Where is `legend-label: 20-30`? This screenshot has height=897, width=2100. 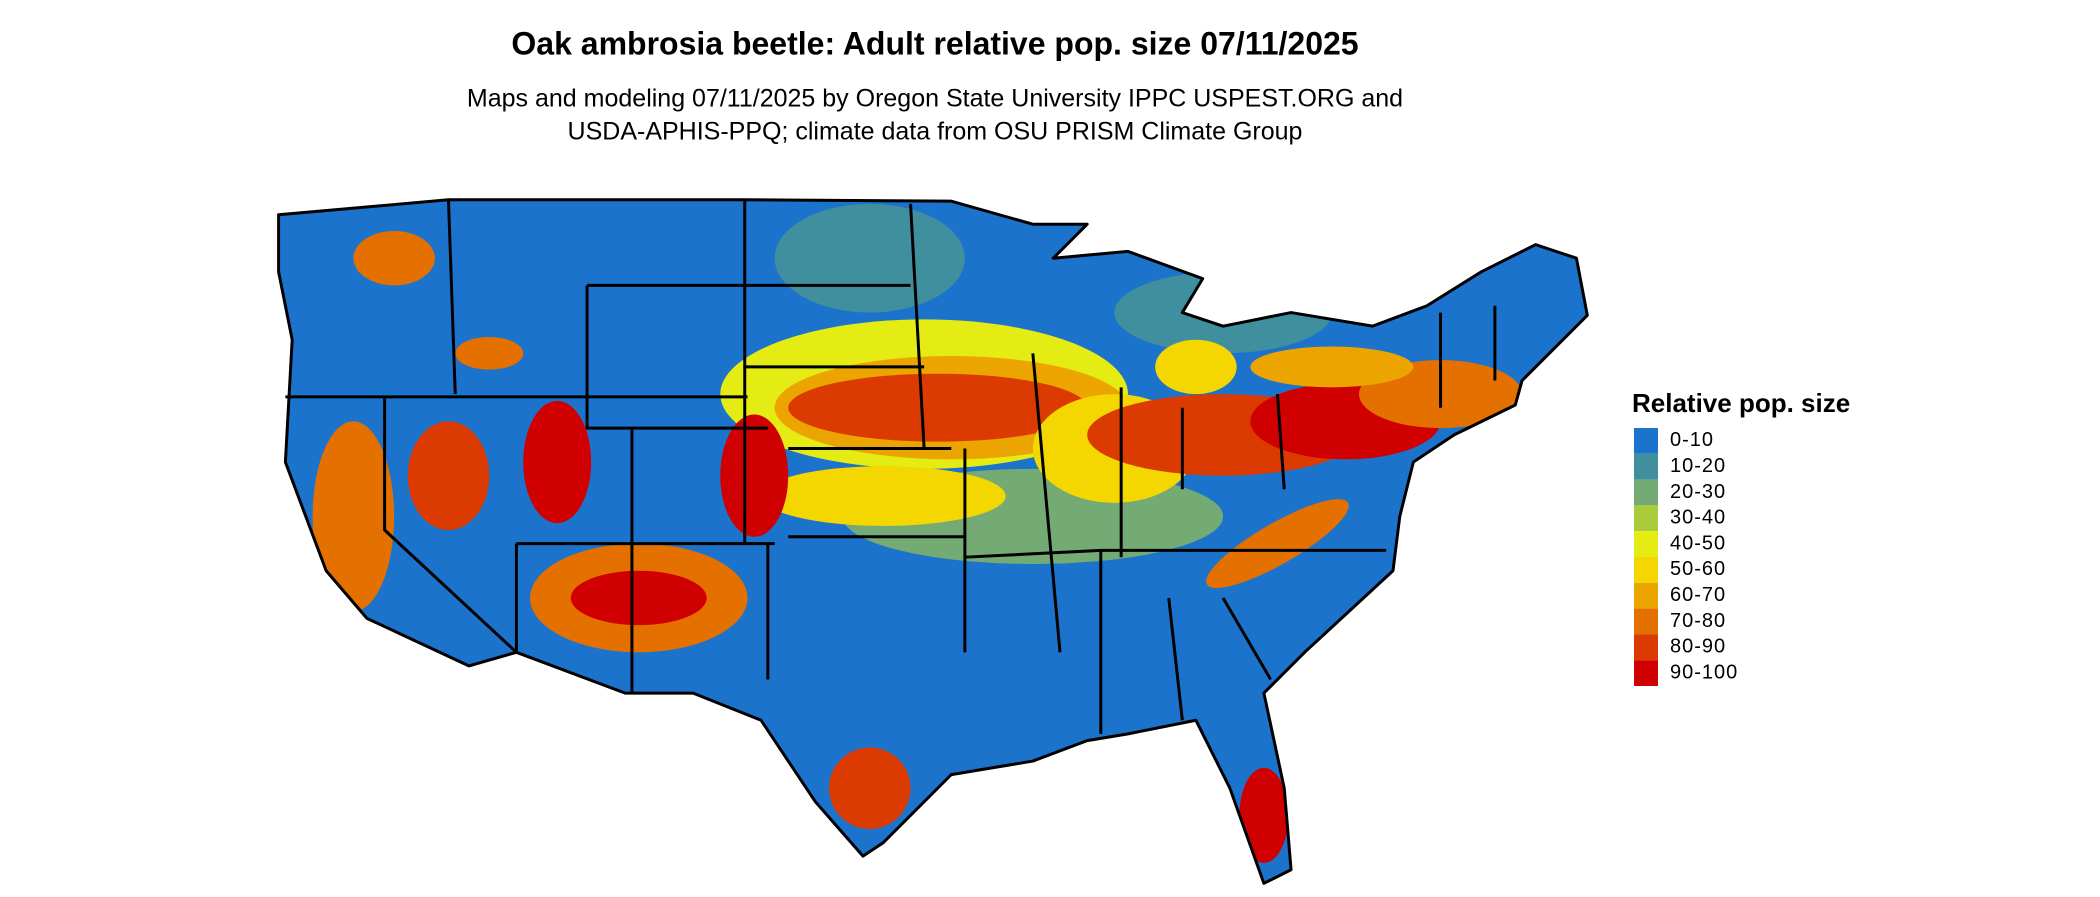
legend-label: 20-30 is located at coordinates (1698, 492).